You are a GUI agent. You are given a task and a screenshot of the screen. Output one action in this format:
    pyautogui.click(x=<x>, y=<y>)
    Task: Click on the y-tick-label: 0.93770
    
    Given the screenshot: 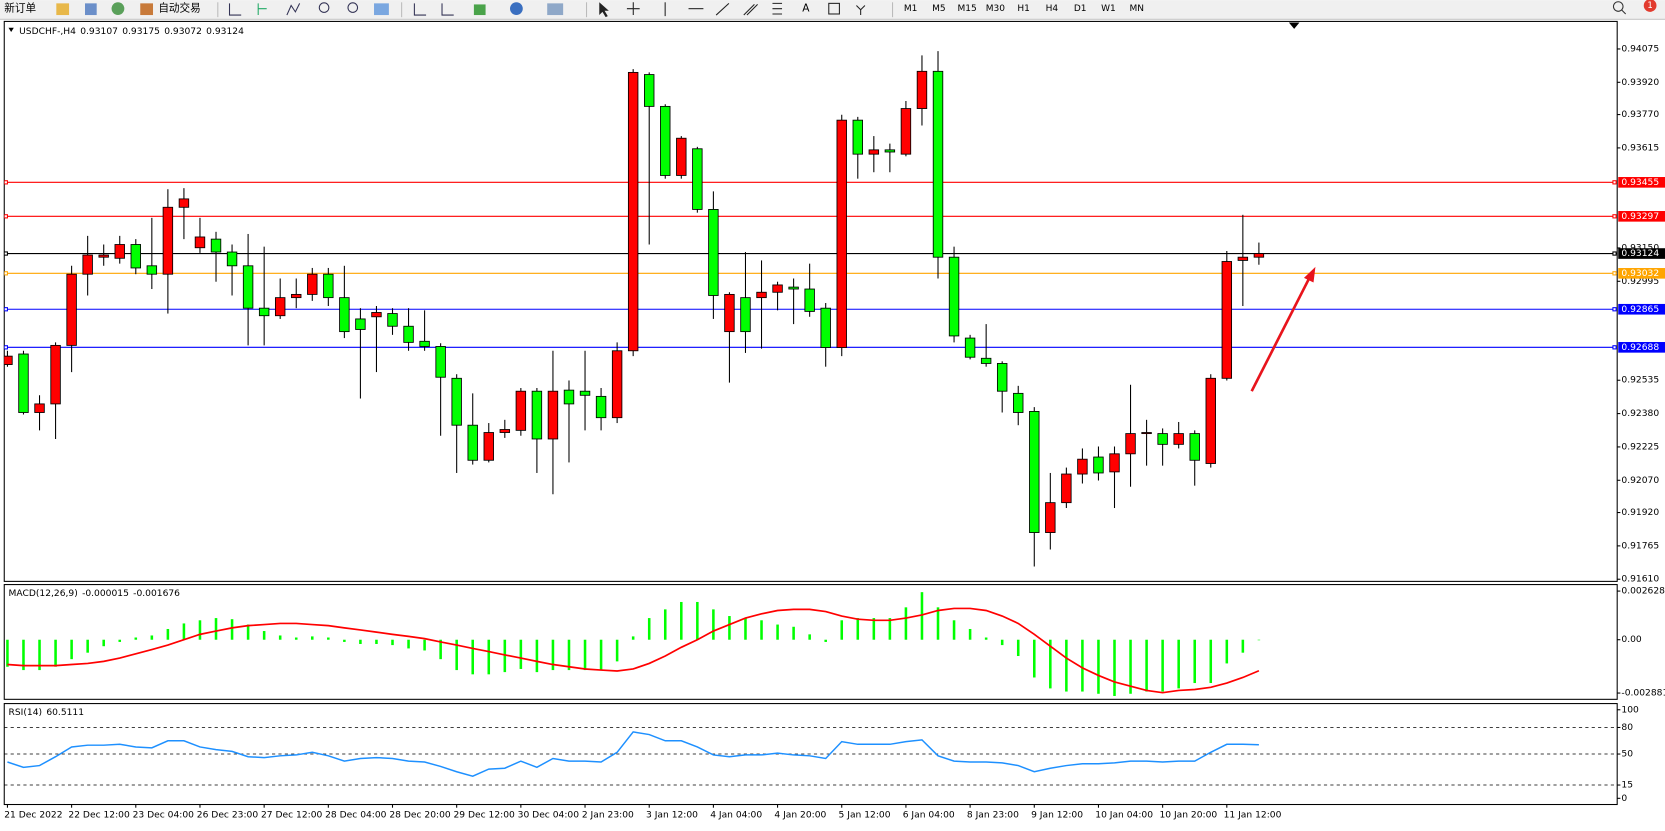 What is the action you would take?
    pyautogui.click(x=1640, y=115)
    